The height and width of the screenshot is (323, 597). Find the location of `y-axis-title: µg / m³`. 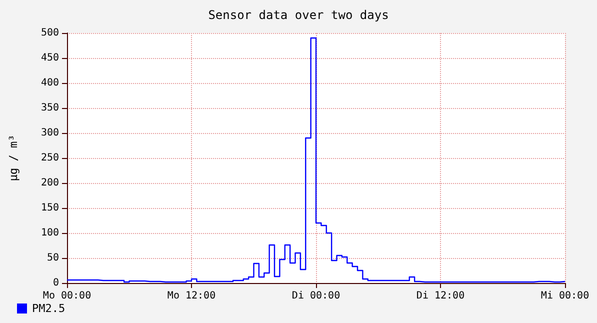

y-axis-title: µg / m³ is located at coordinates (13, 158).